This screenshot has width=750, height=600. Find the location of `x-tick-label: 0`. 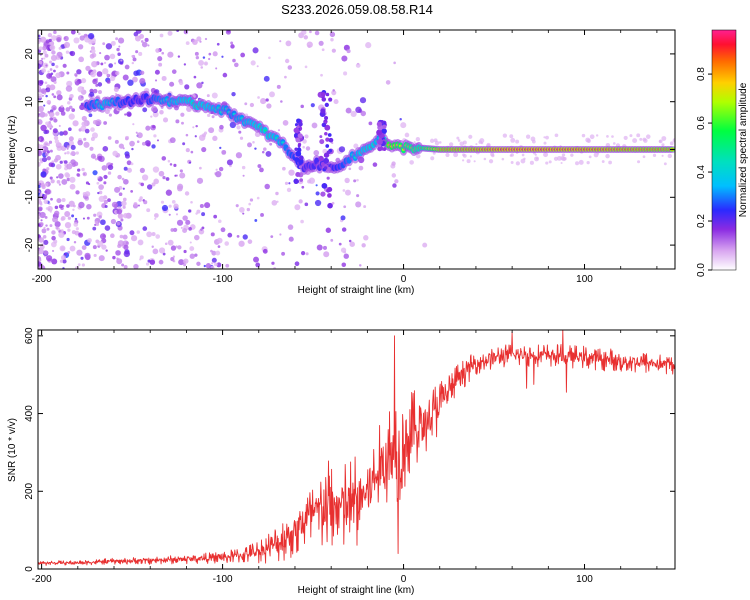

x-tick-label: 0 is located at coordinates (404, 579).